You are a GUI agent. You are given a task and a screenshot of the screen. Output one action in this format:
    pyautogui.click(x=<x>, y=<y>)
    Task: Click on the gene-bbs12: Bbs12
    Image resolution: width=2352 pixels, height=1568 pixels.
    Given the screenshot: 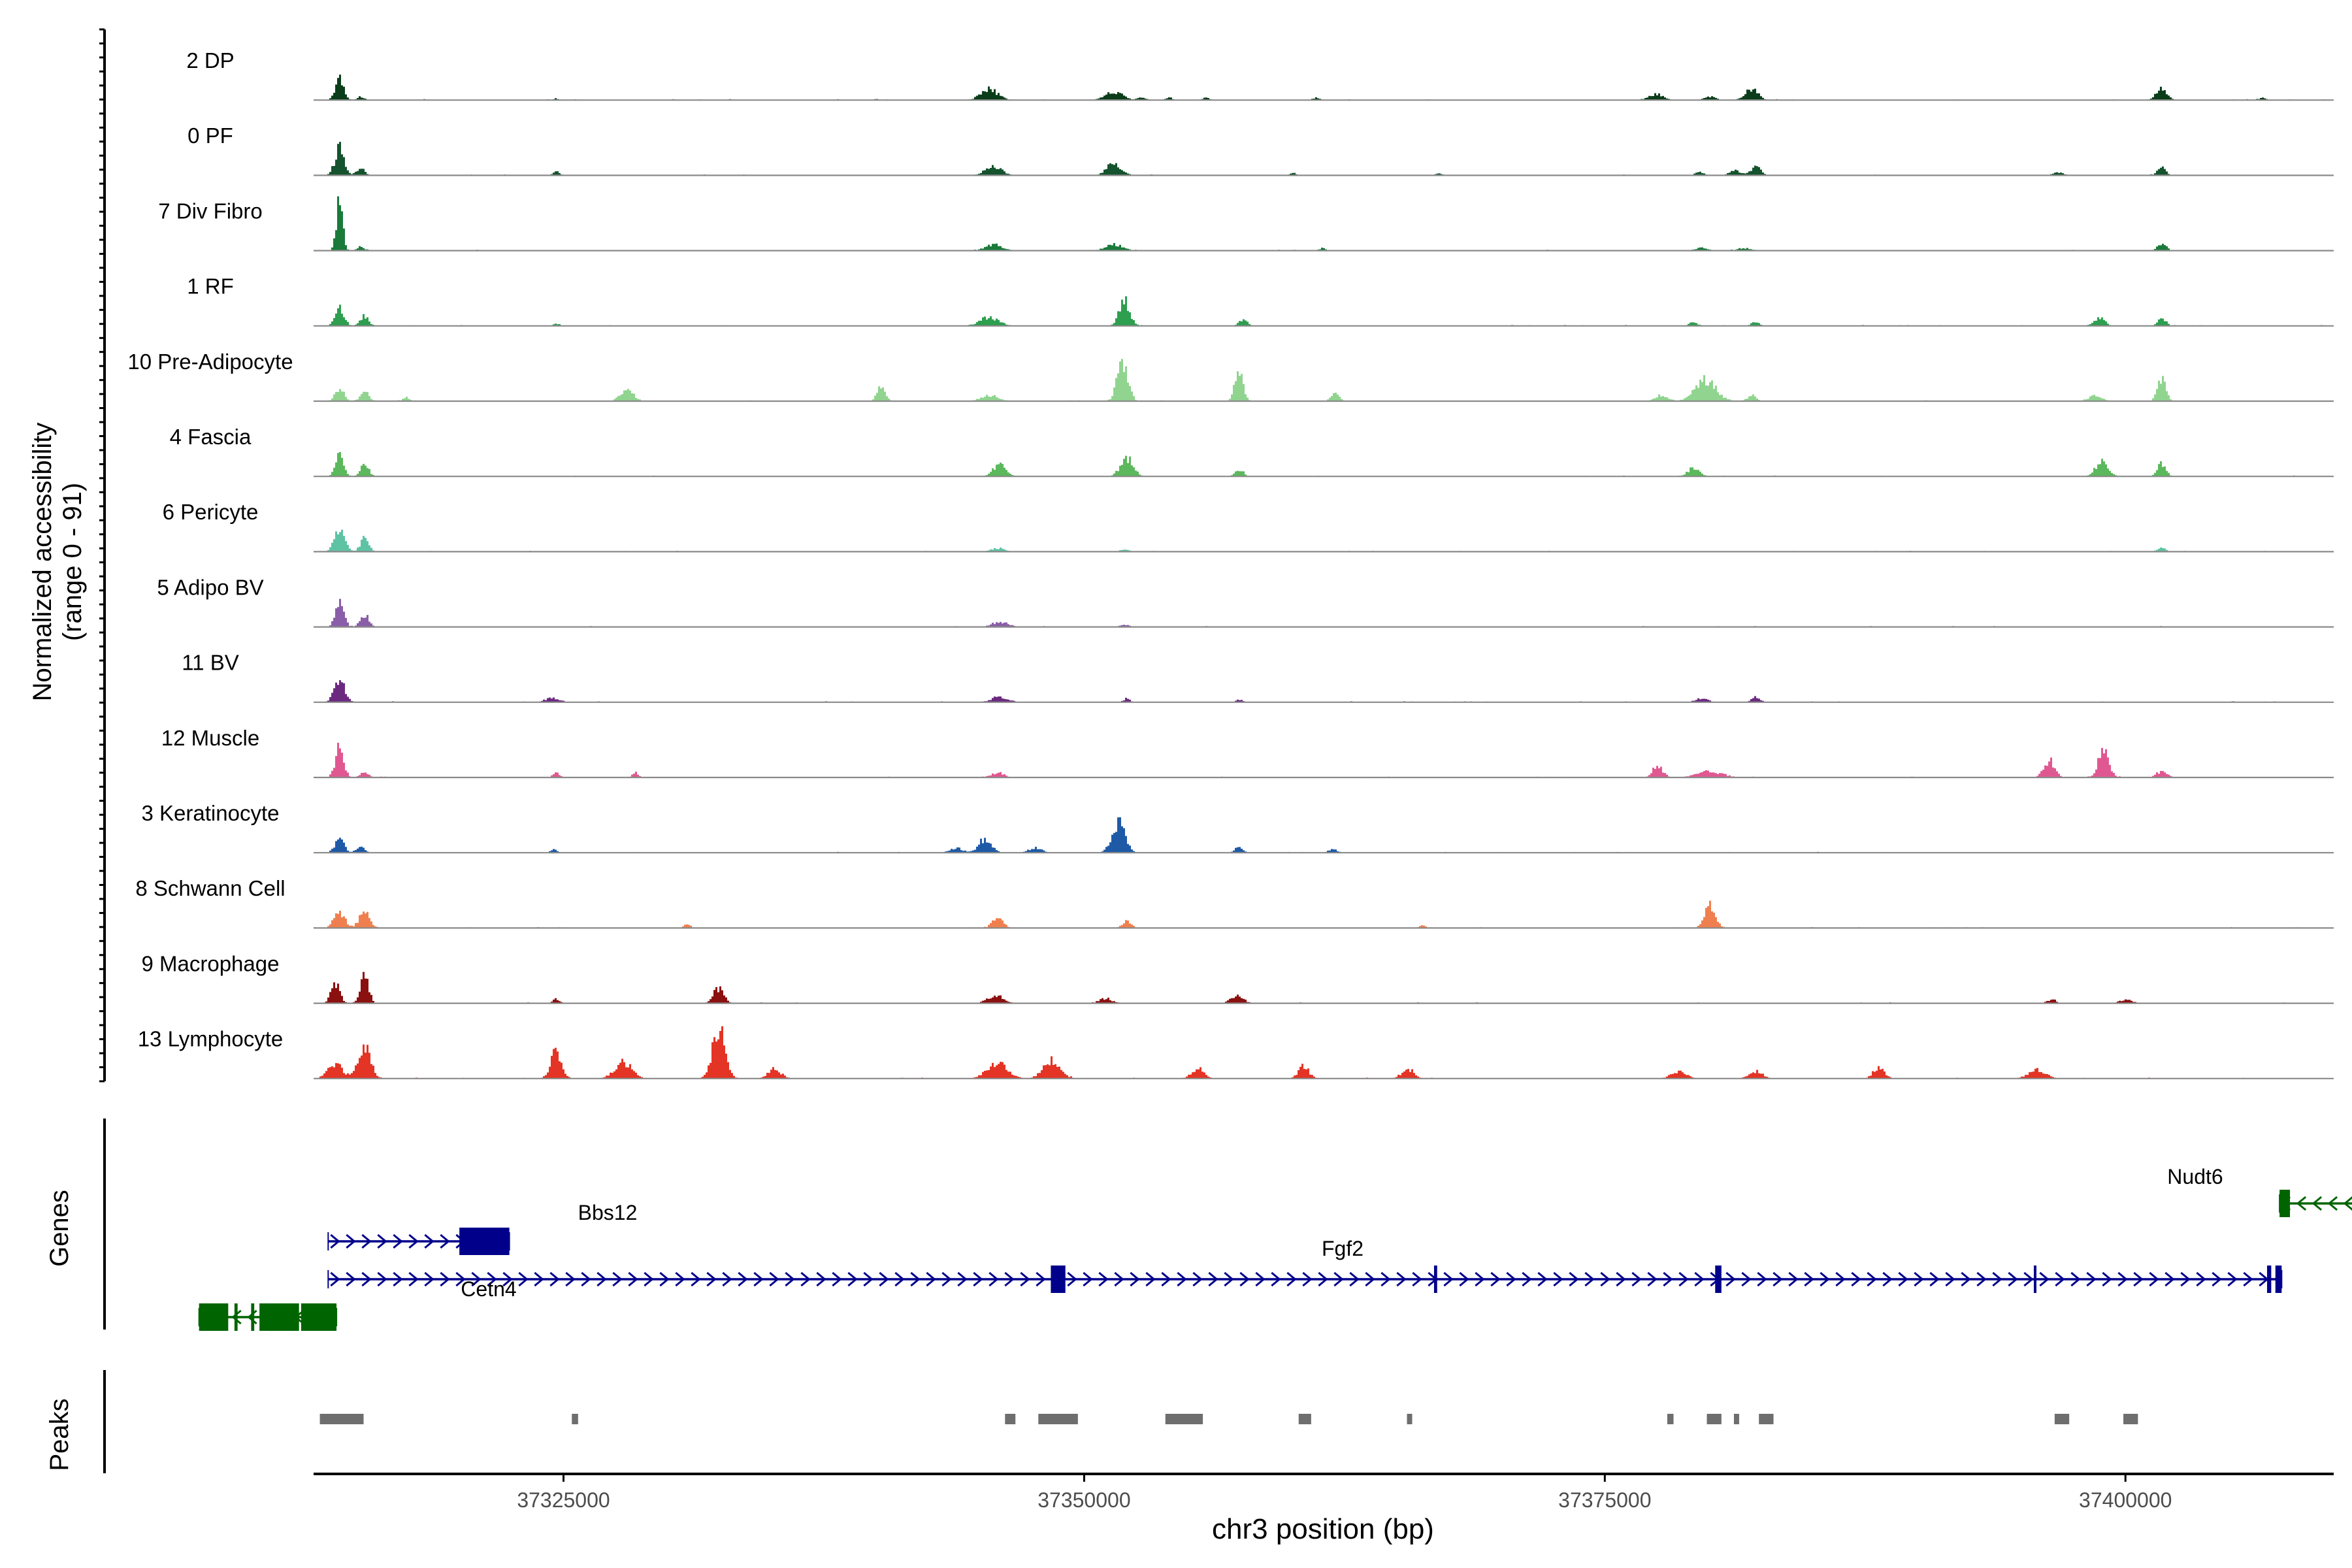 What is the action you would take?
    pyautogui.click(x=482, y=1228)
    